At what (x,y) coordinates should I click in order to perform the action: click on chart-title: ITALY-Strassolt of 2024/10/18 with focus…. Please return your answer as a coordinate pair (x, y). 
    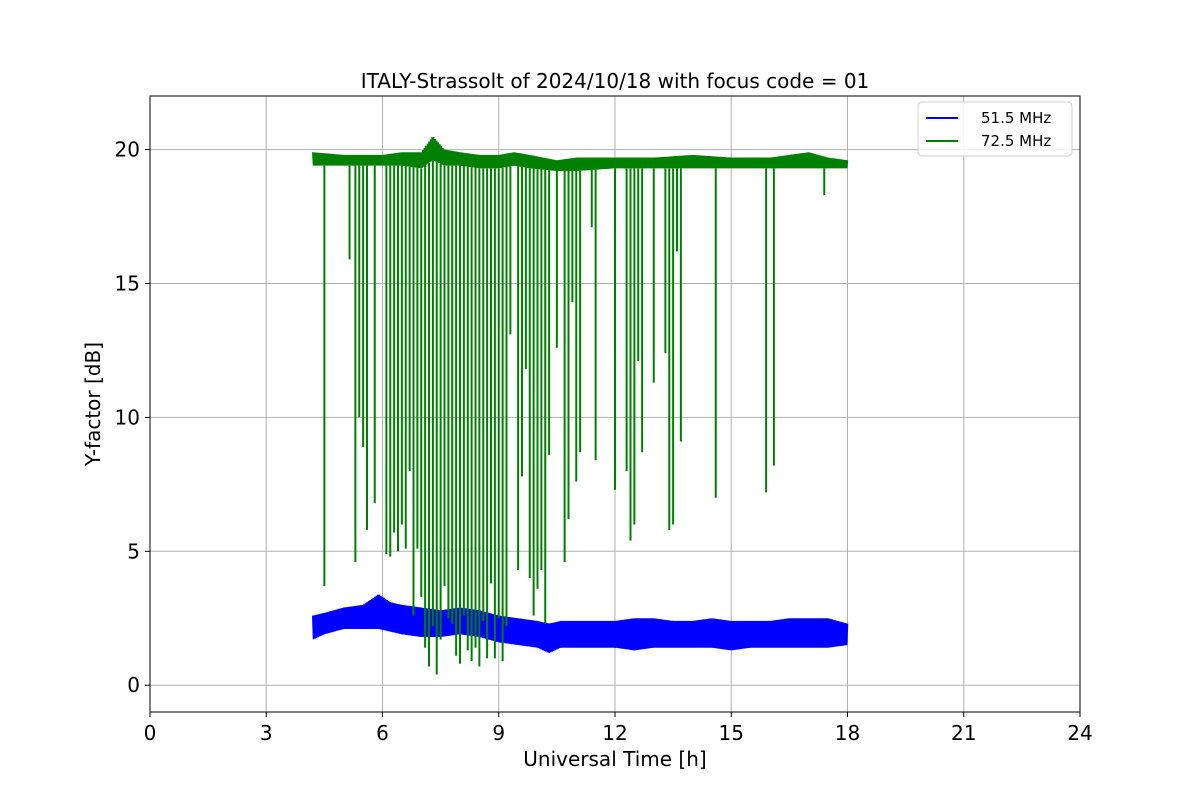
    Looking at the image, I should click on (615, 81).